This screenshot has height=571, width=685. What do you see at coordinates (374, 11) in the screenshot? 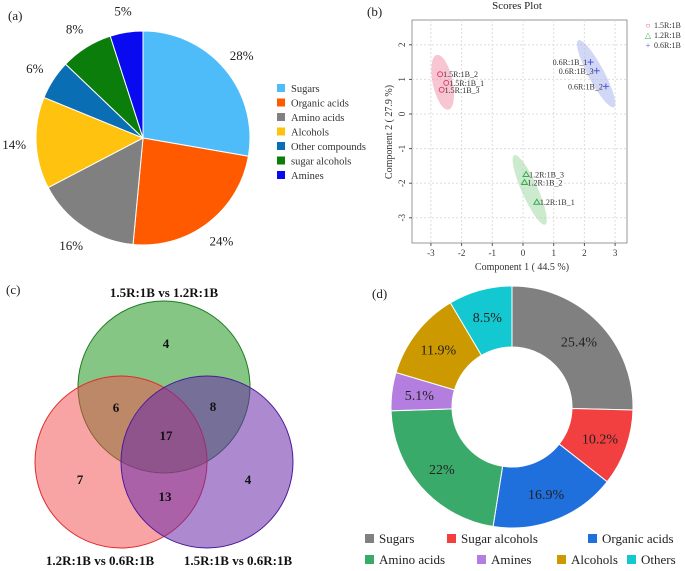
I see `panel-b-label: (b)` at bounding box center [374, 11].